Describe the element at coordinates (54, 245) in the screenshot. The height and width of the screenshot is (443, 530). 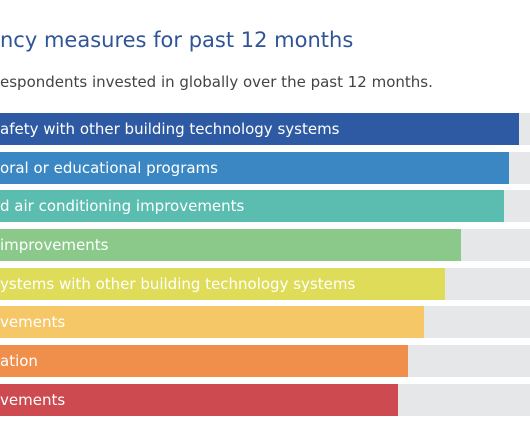
I see `bar-label: improvements` at that location.